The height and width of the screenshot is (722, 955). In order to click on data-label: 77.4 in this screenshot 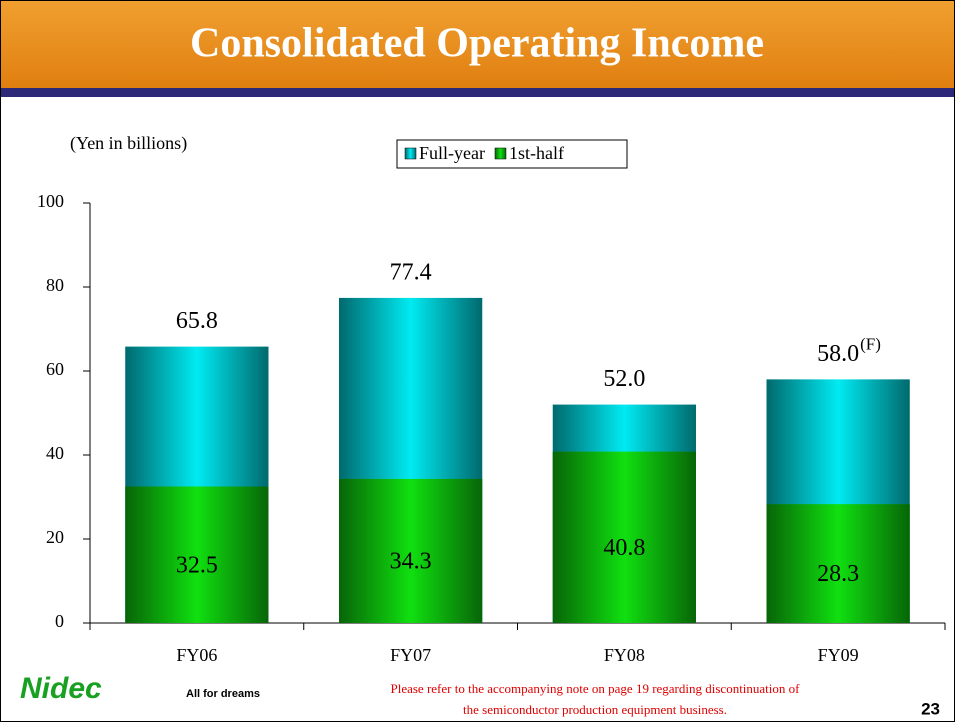, I will do `click(411, 272)`.